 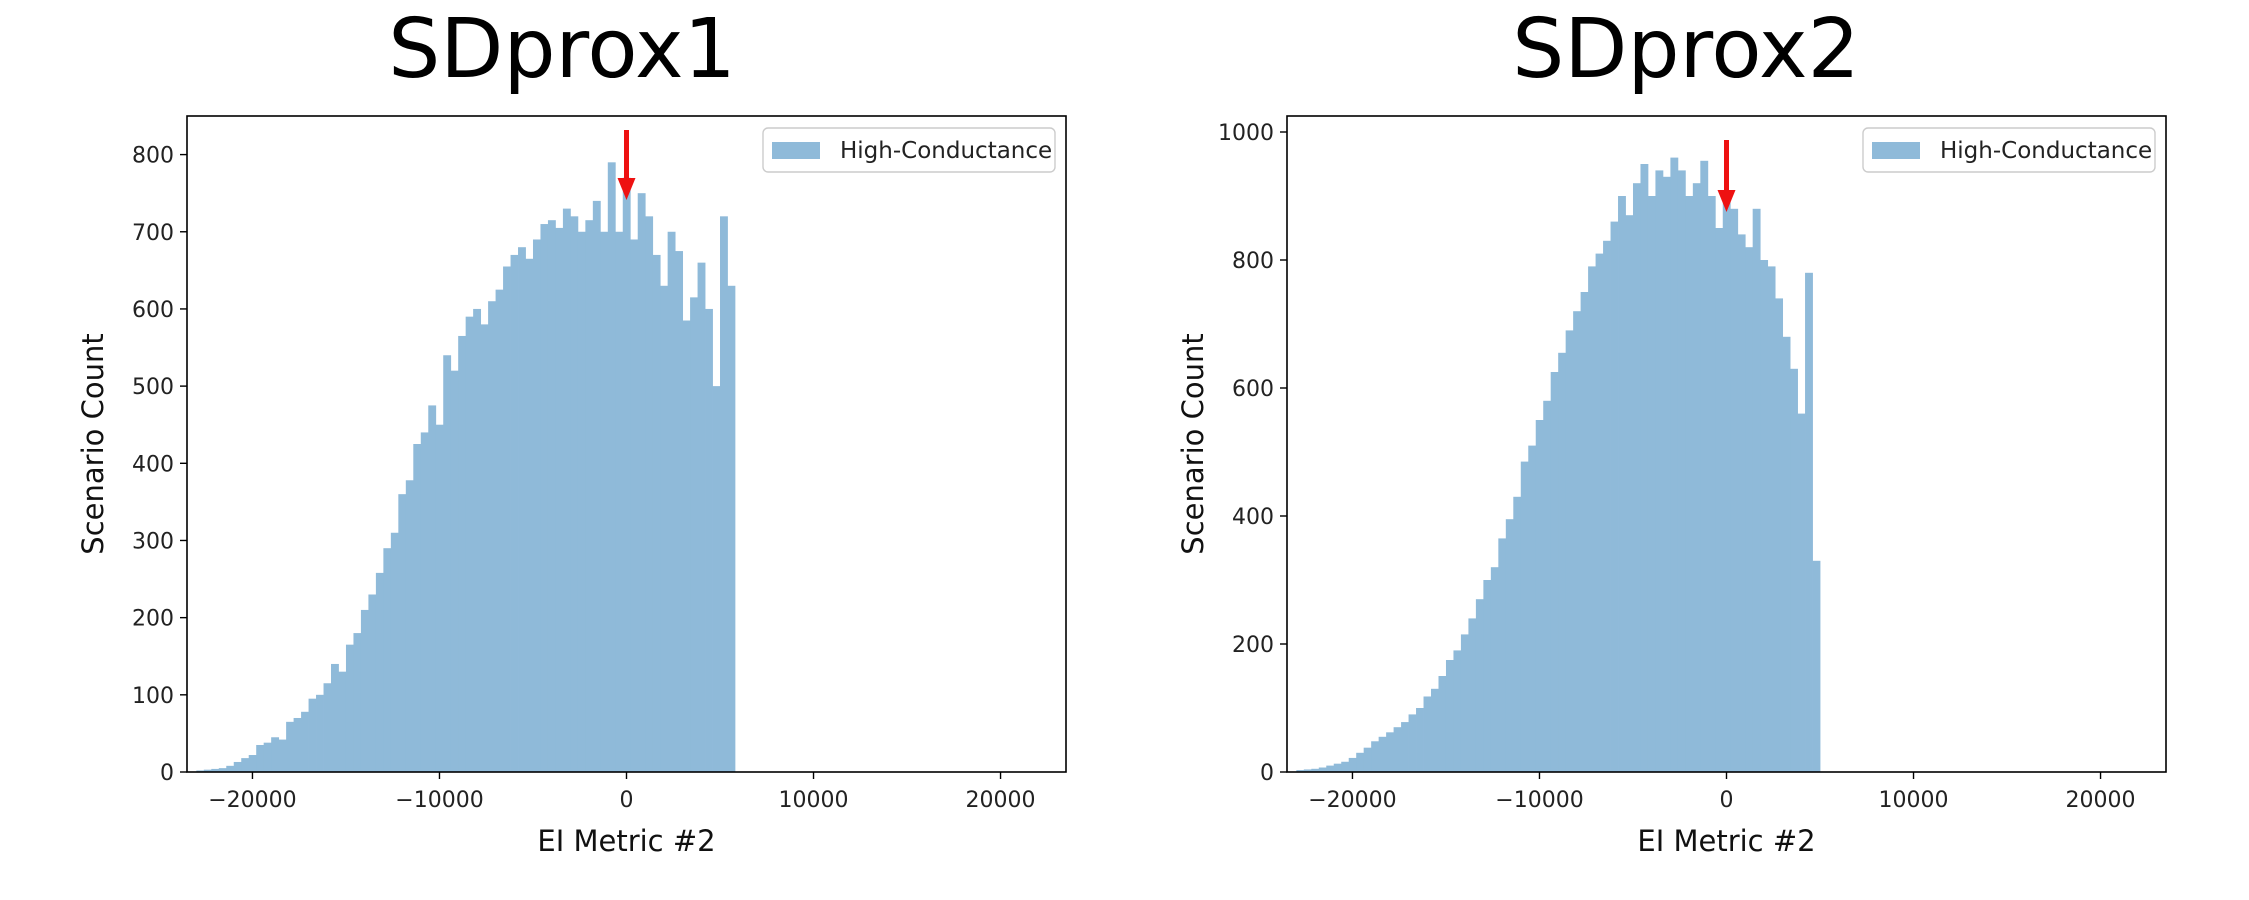 I want to click on y-axis-label: Scenario Count, so click(x=1193, y=443).